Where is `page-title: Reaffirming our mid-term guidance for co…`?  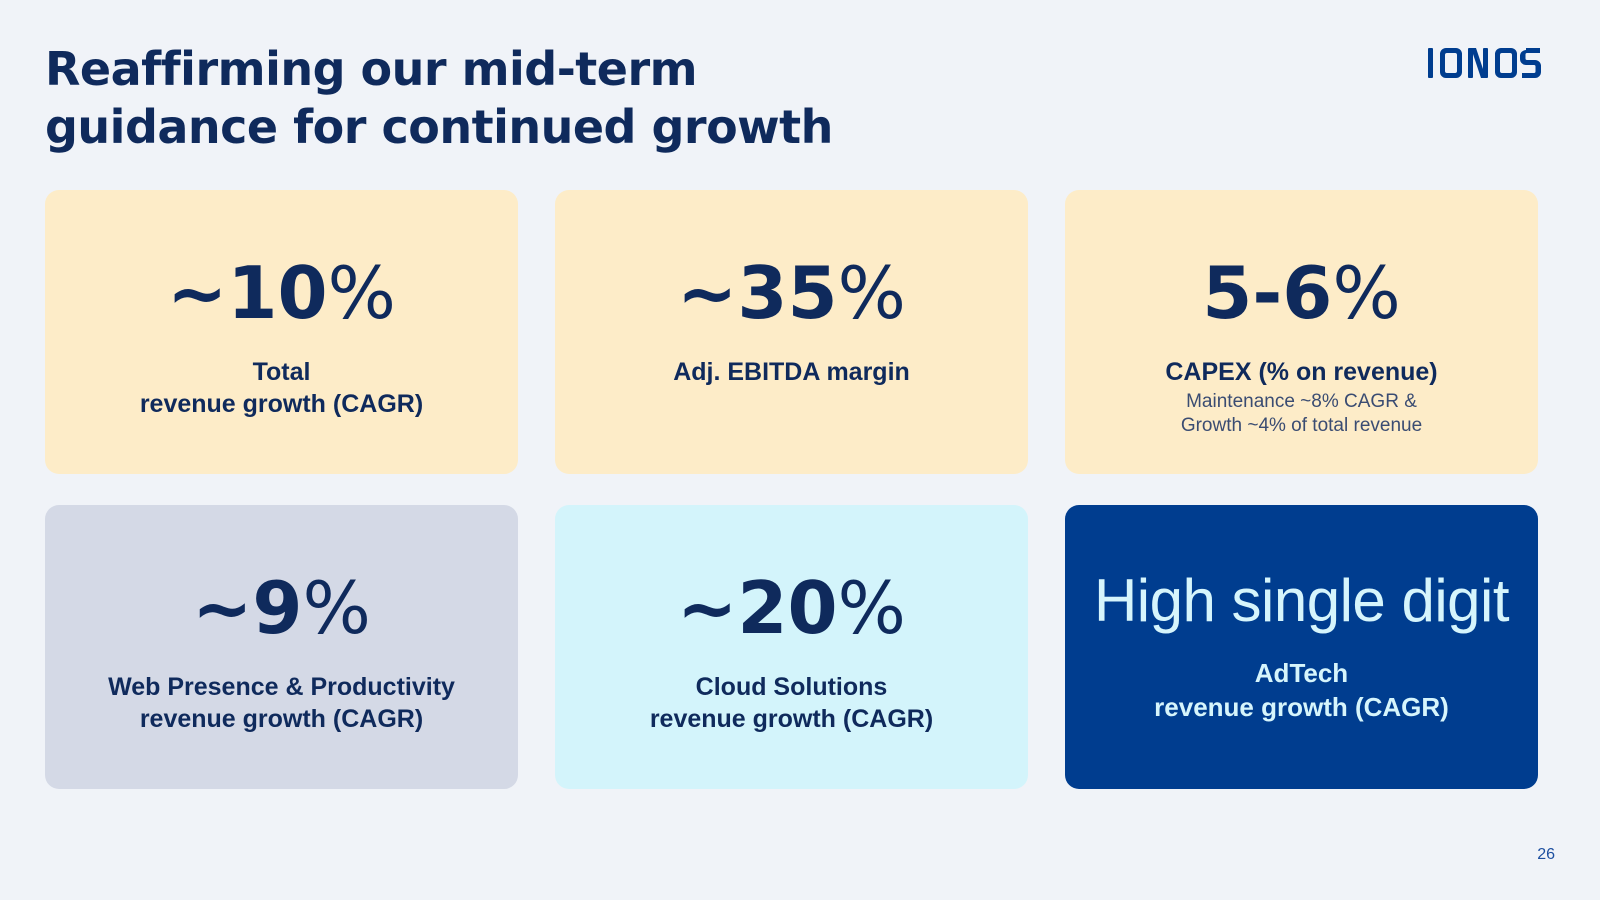 page-title: Reaffirming our mid-term guidance for co… is located at coordinates (439, 98).